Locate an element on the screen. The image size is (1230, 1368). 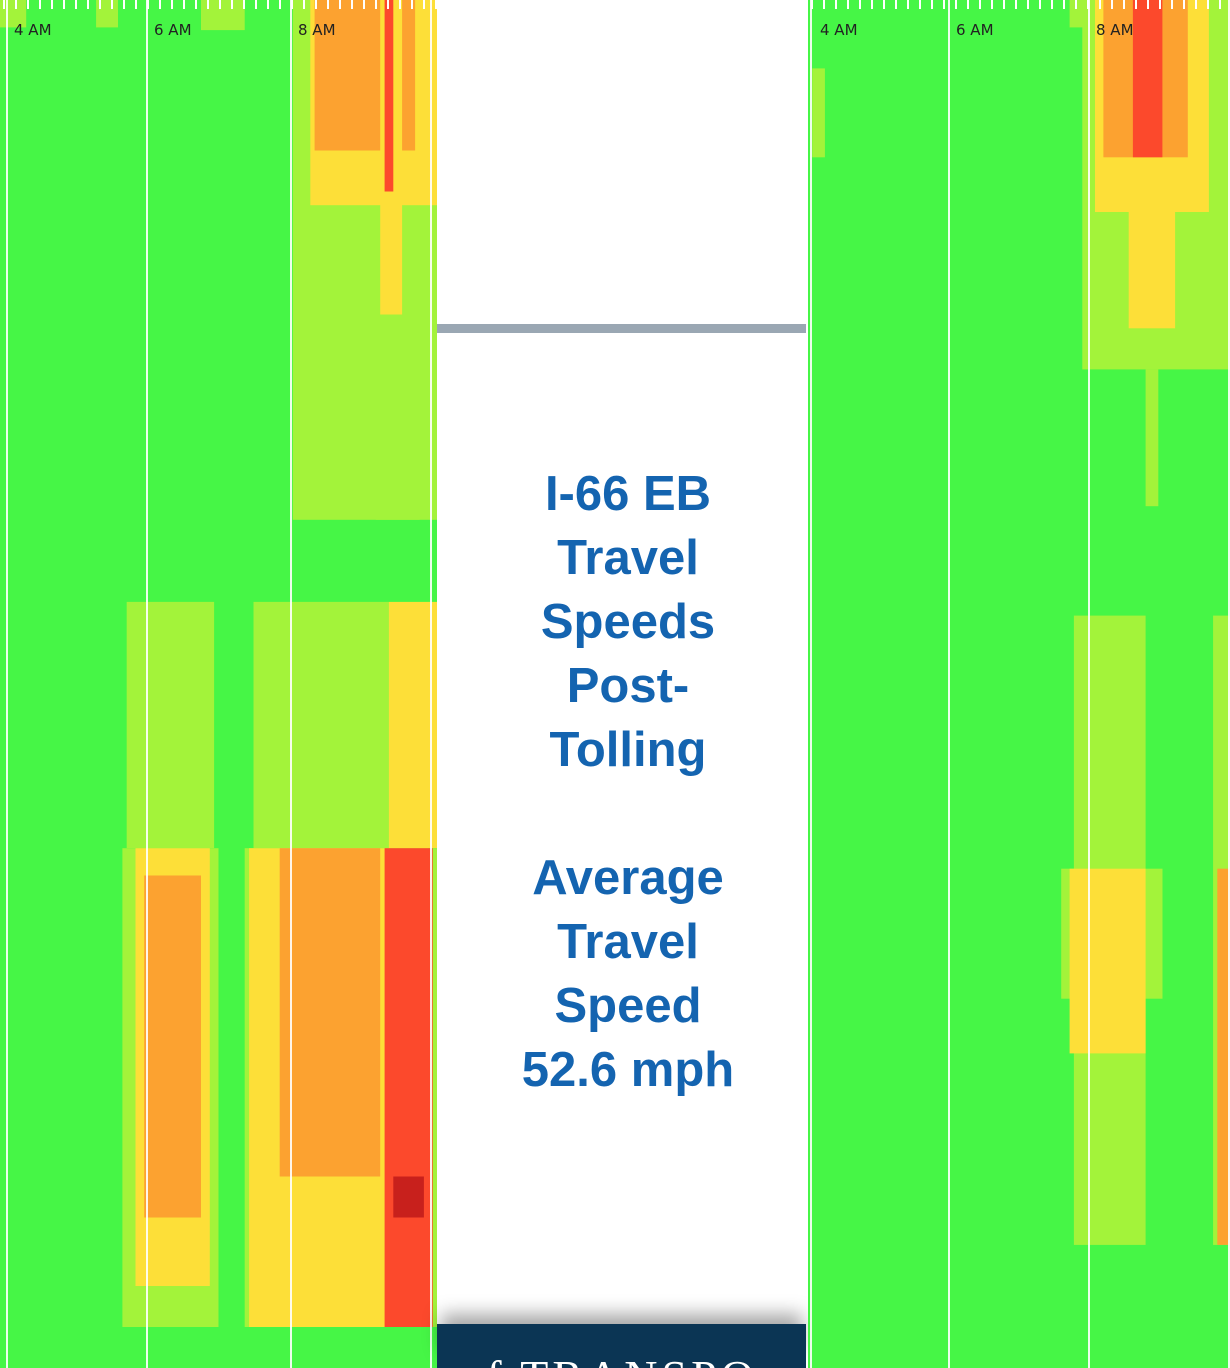
heading-gap is located at coordinates (628, 814).